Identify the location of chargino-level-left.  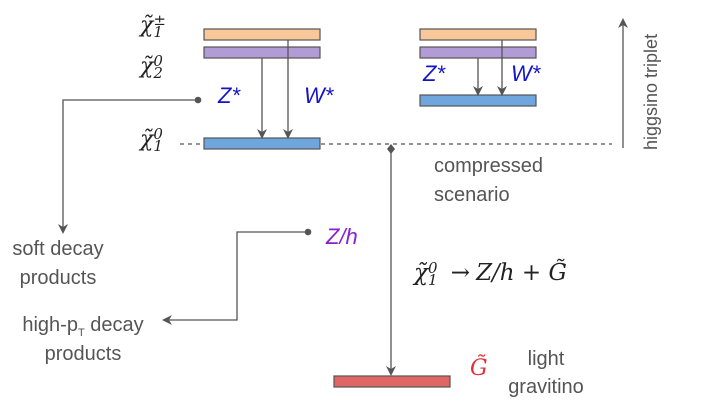
(262, 34).